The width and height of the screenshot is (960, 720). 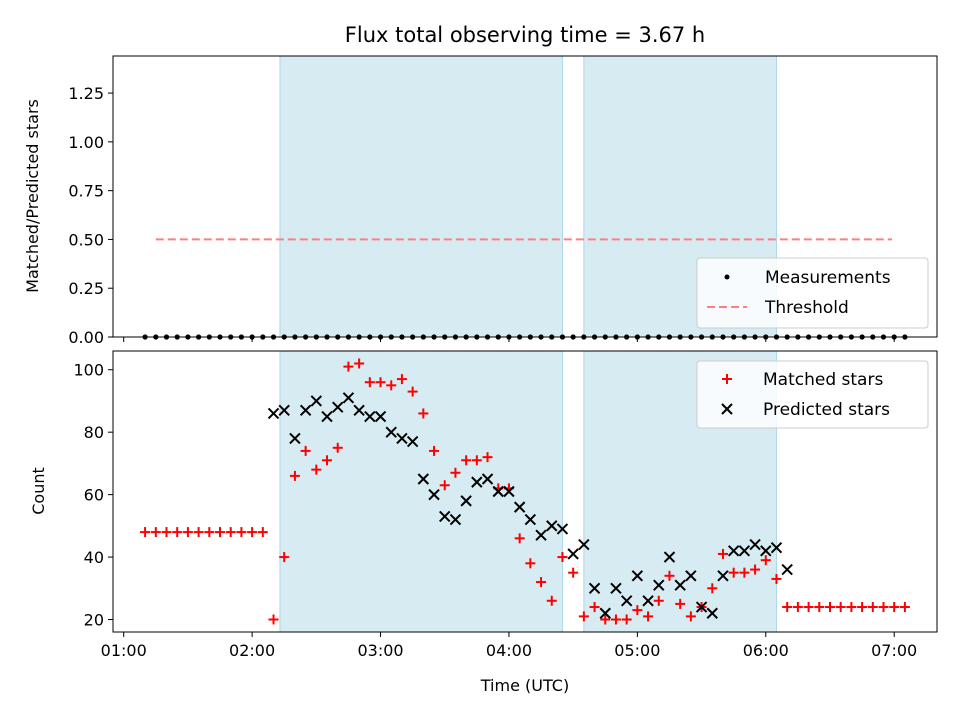 I want to click on x-tick-label: 04:00, so click(x=509, y=650).